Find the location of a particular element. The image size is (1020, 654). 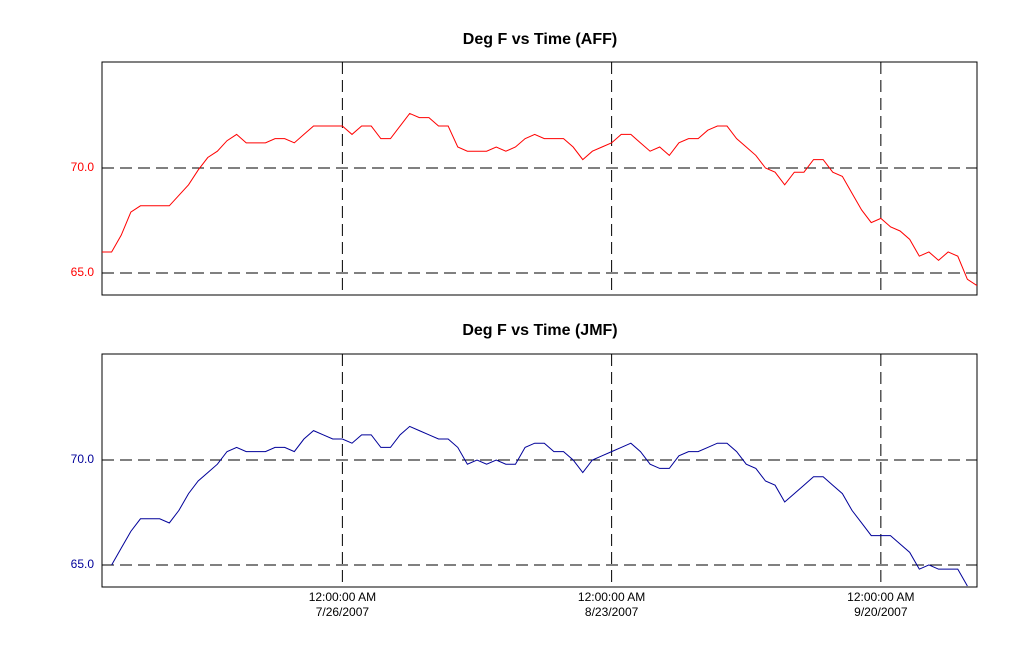

chart-title: Deg F vs Time (JMF) is located at coordinates (539, 330).